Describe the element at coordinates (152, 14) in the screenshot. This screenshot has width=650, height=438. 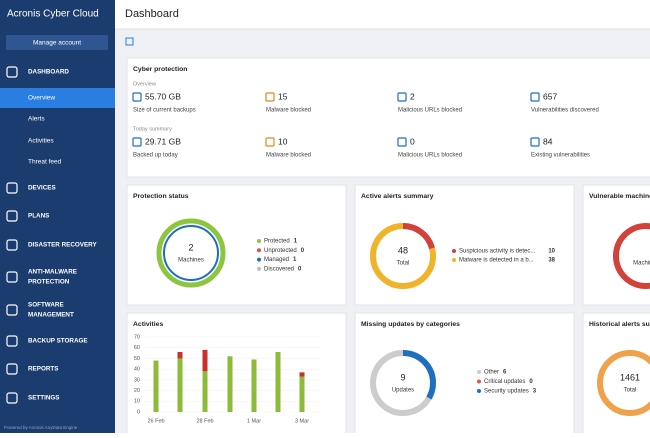
I see `page-title: Dashboard` at that location.